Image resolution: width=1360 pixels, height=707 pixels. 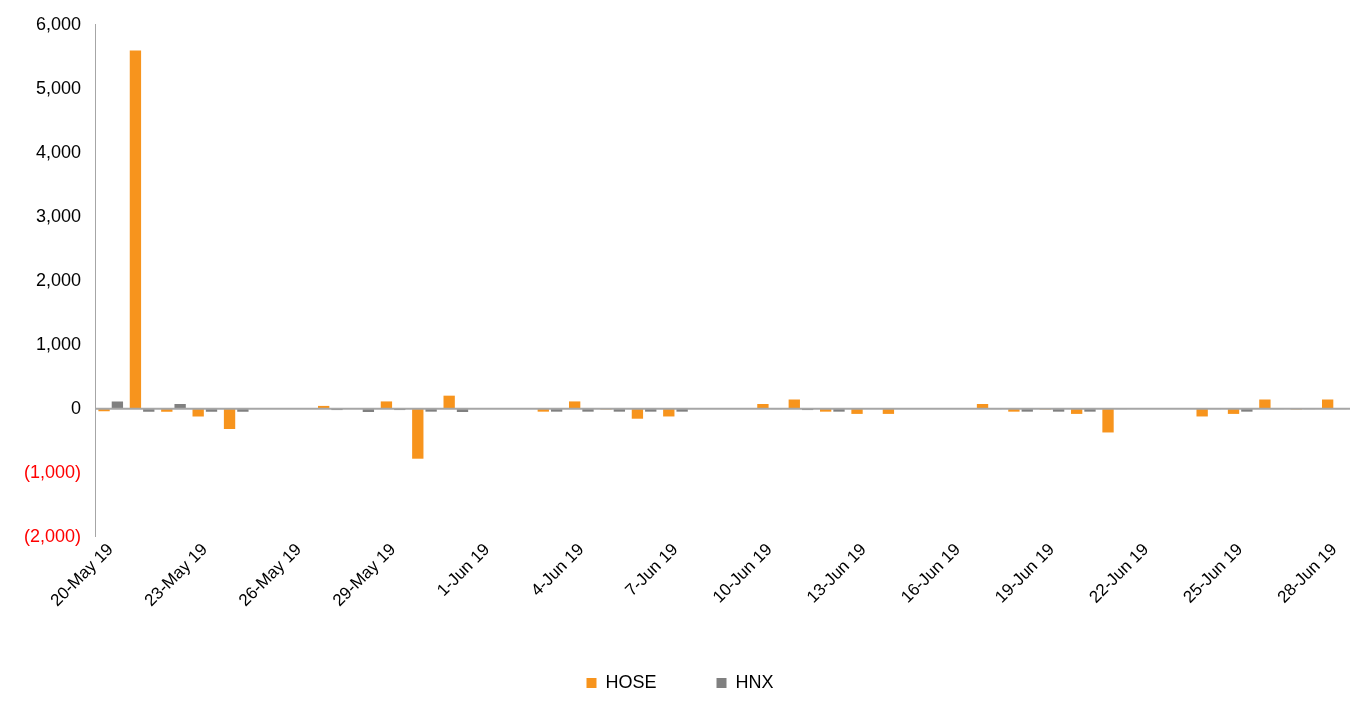 I want to click on y-tick-label: 2,000, so click(x=58, y=279).